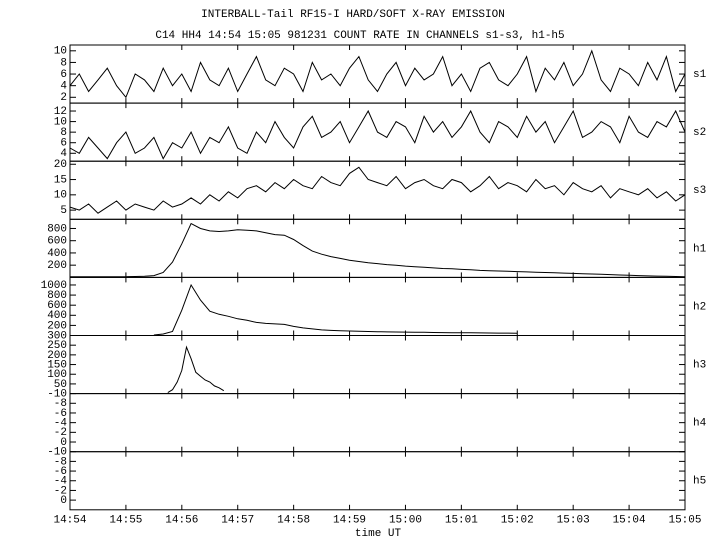 The image size is (720, 550). What do you see at coordinates (293, 521) in the screenshot?
I see `x-tick-label: 14:58` at bounding box center [293, 521].